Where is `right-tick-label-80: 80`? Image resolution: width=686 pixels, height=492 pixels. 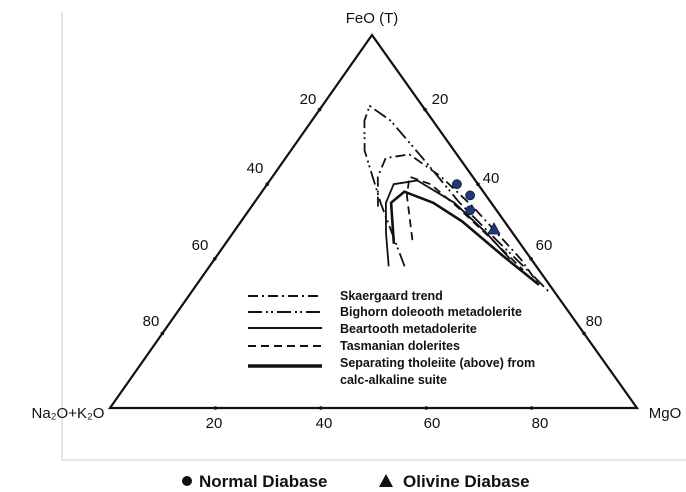 right-tick-label-80: 80 is located at coordinates (594, 321).